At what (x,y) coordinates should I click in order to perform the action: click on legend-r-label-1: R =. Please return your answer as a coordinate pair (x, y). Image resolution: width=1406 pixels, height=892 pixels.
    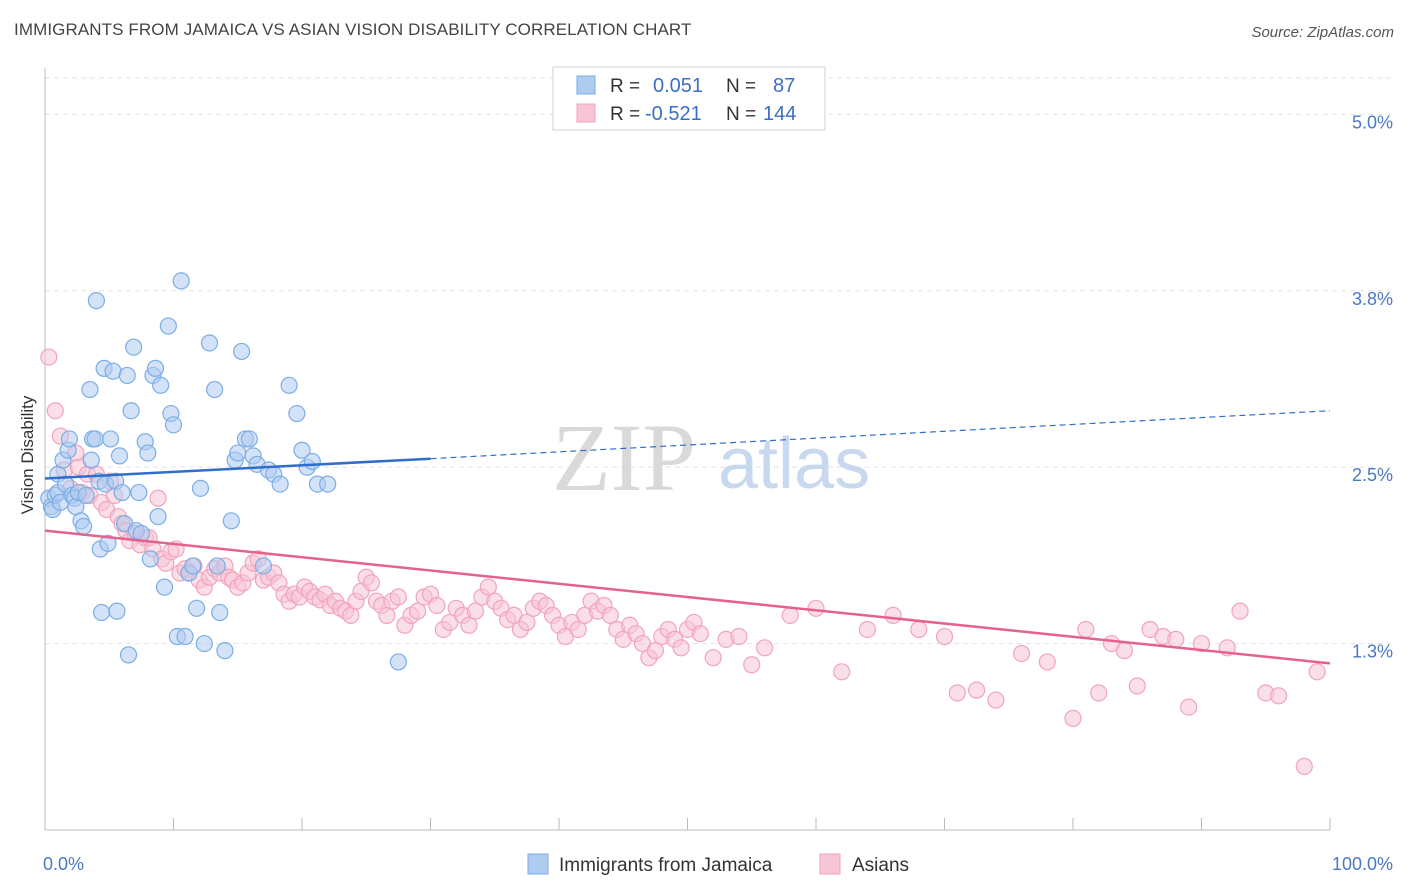
    Looking at the image, I should click on (625, 114).